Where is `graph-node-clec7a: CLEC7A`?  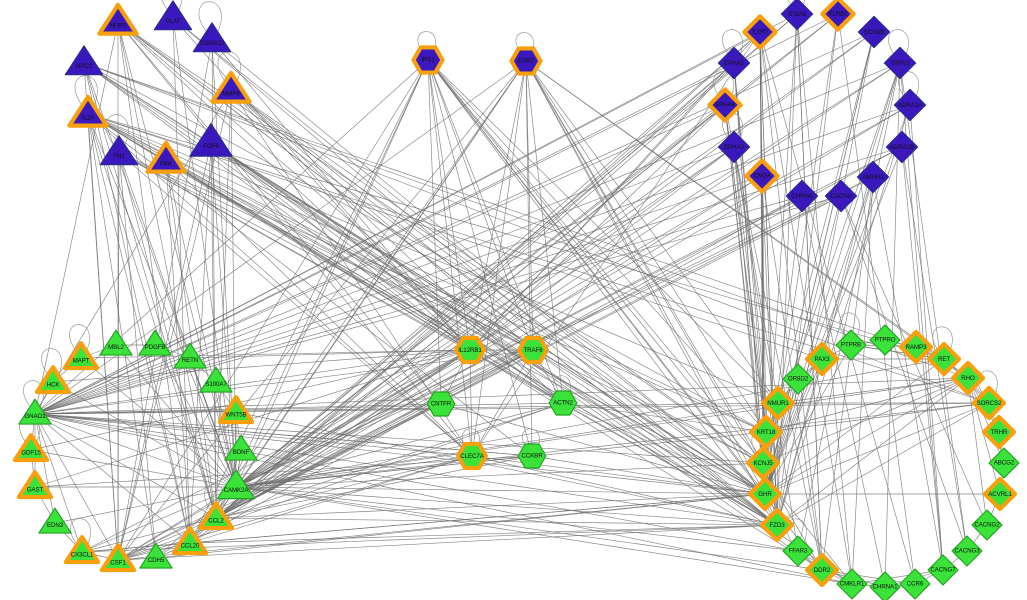 graph-node-clec7a: CLEC7A is located at coordinates (472, 456).